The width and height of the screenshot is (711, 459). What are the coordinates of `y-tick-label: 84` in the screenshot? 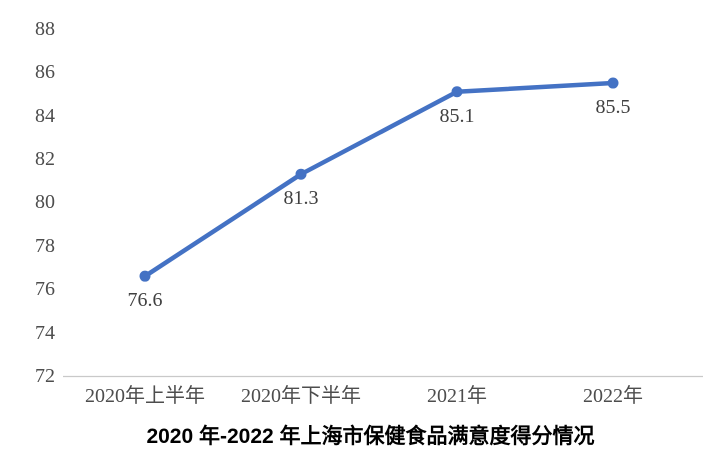 It's located at (45, 115).